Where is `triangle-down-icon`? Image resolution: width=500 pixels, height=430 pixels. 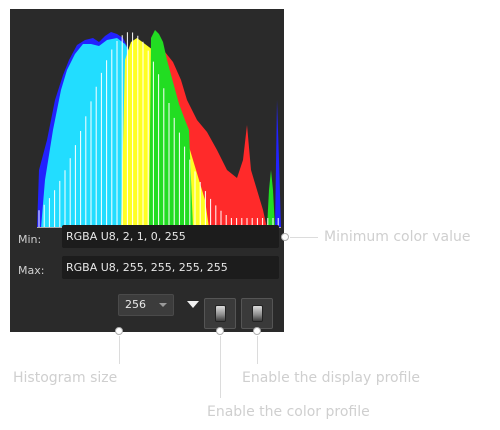 triangle-down-icon is located at coordinates (193, 304).